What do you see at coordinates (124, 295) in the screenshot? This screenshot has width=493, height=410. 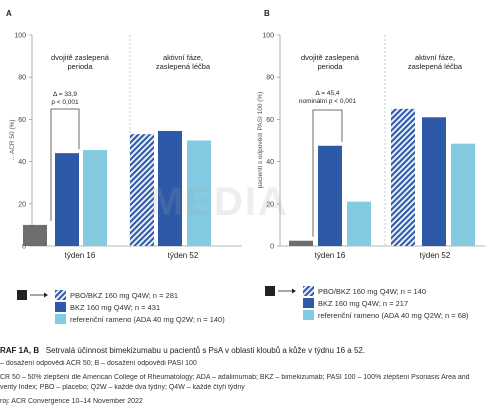 I see `legend-label: PBO/BKZ 160 mg Q4W; n = 281` at bounding box center [124, 295].